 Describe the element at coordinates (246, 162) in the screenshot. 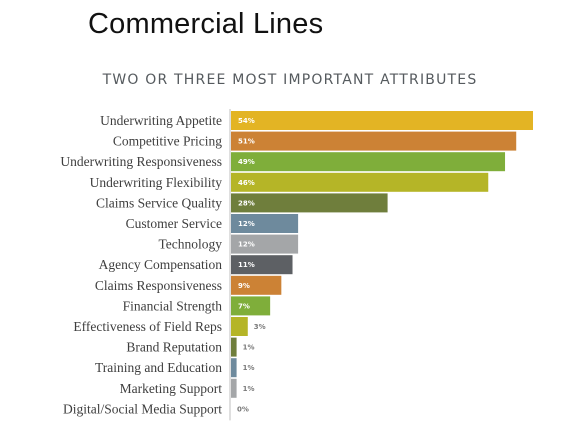

I see `data-label: 49%` at that location.